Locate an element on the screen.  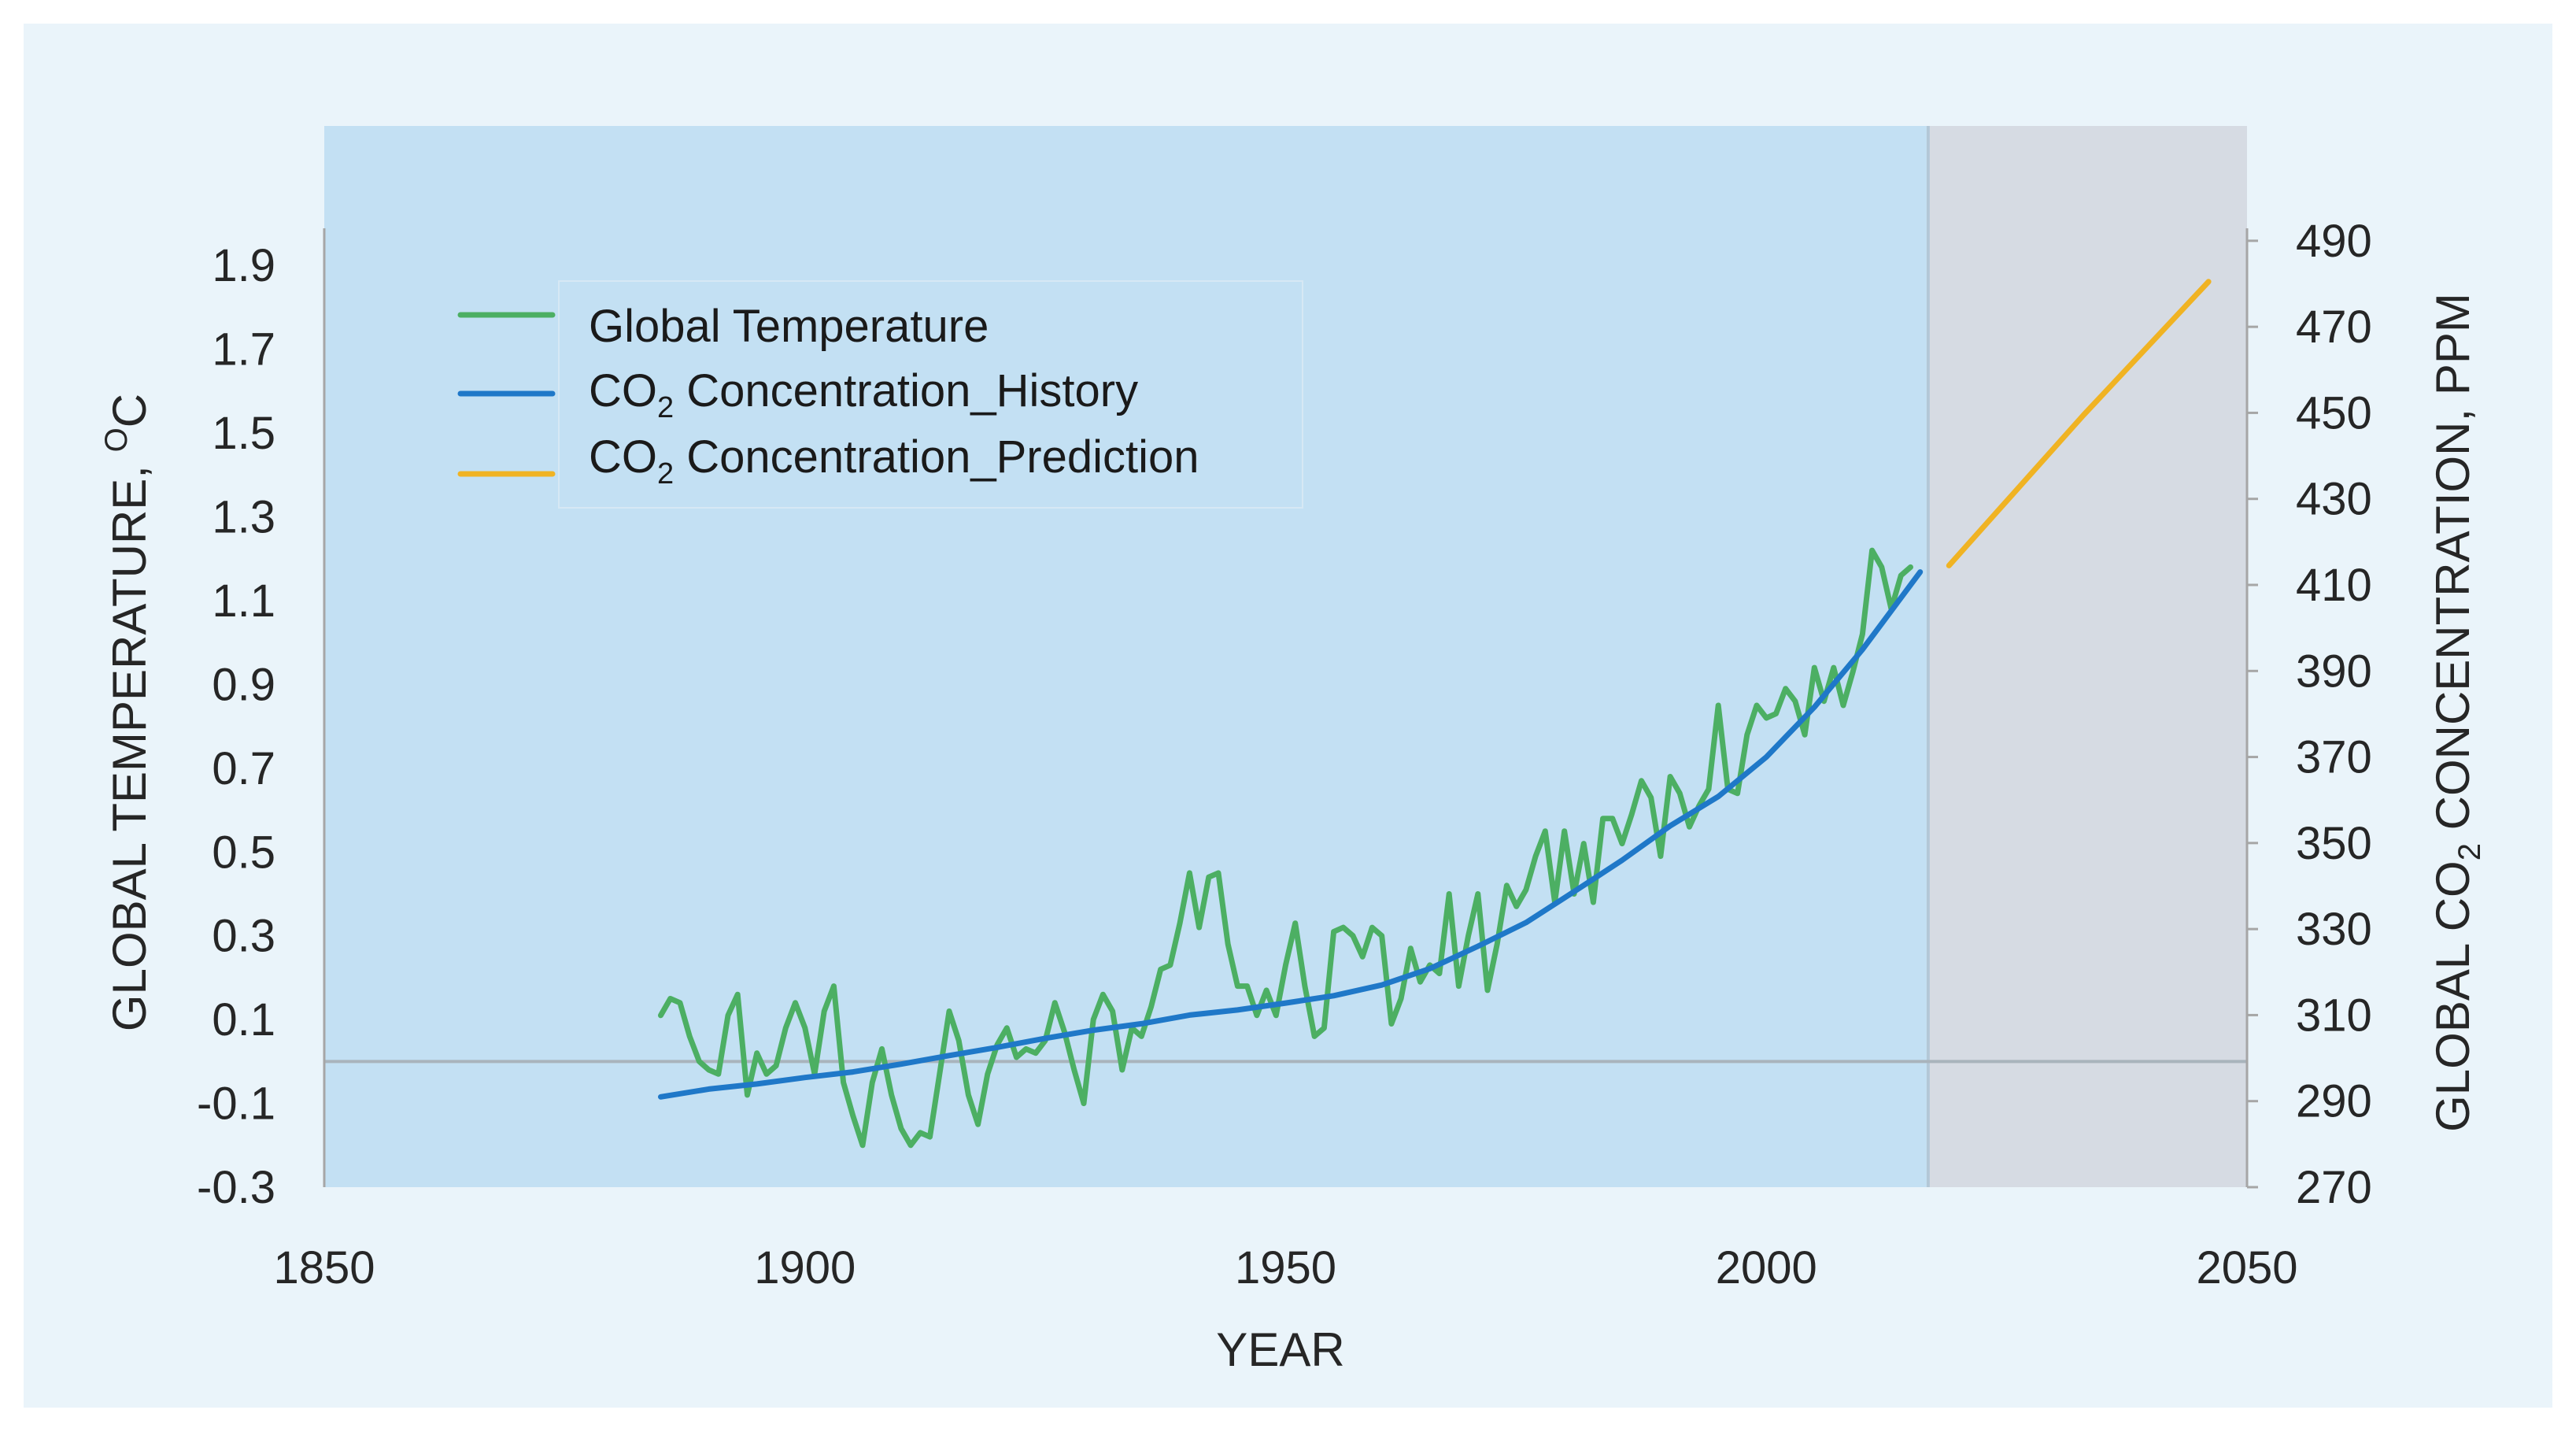
left-y-tick-label: 1.1 is located at coordinates (243, 601).